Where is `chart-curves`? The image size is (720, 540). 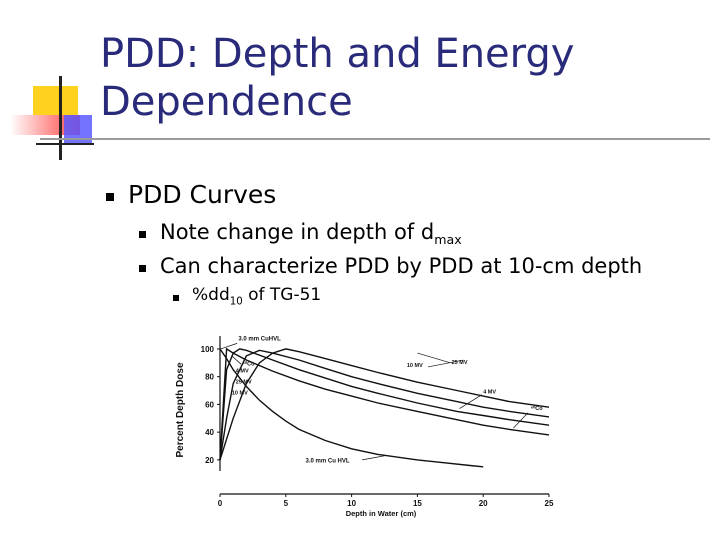 chart-curves is located at coordinates (384, 407).